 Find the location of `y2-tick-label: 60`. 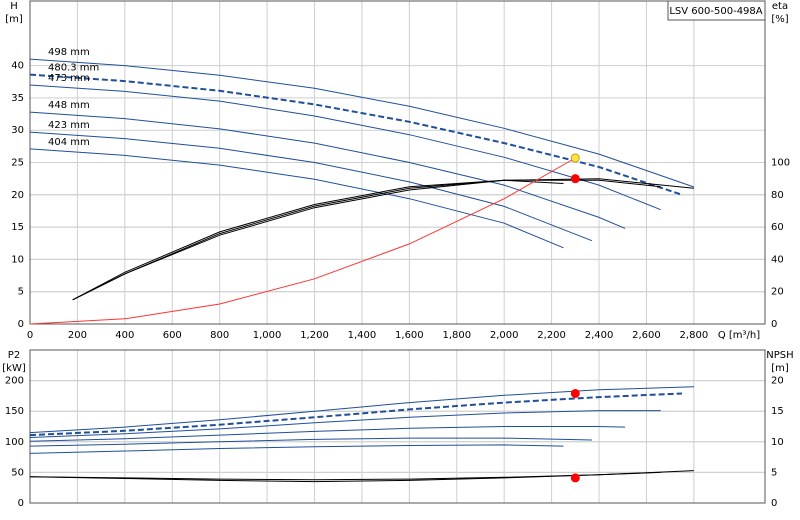

y2-tick-label: 60 is located at coordinates (777, 227).